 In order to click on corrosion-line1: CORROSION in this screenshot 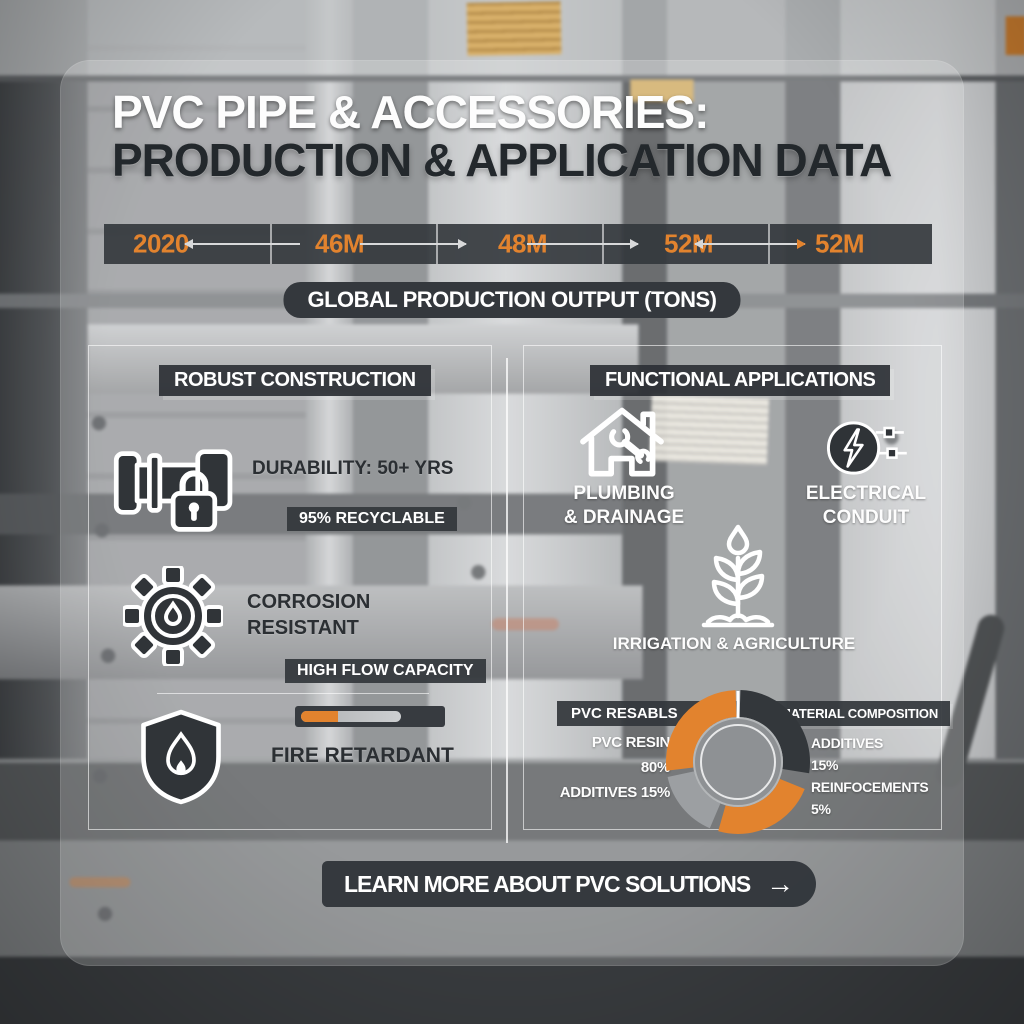, I will do `click(309, 602)`.